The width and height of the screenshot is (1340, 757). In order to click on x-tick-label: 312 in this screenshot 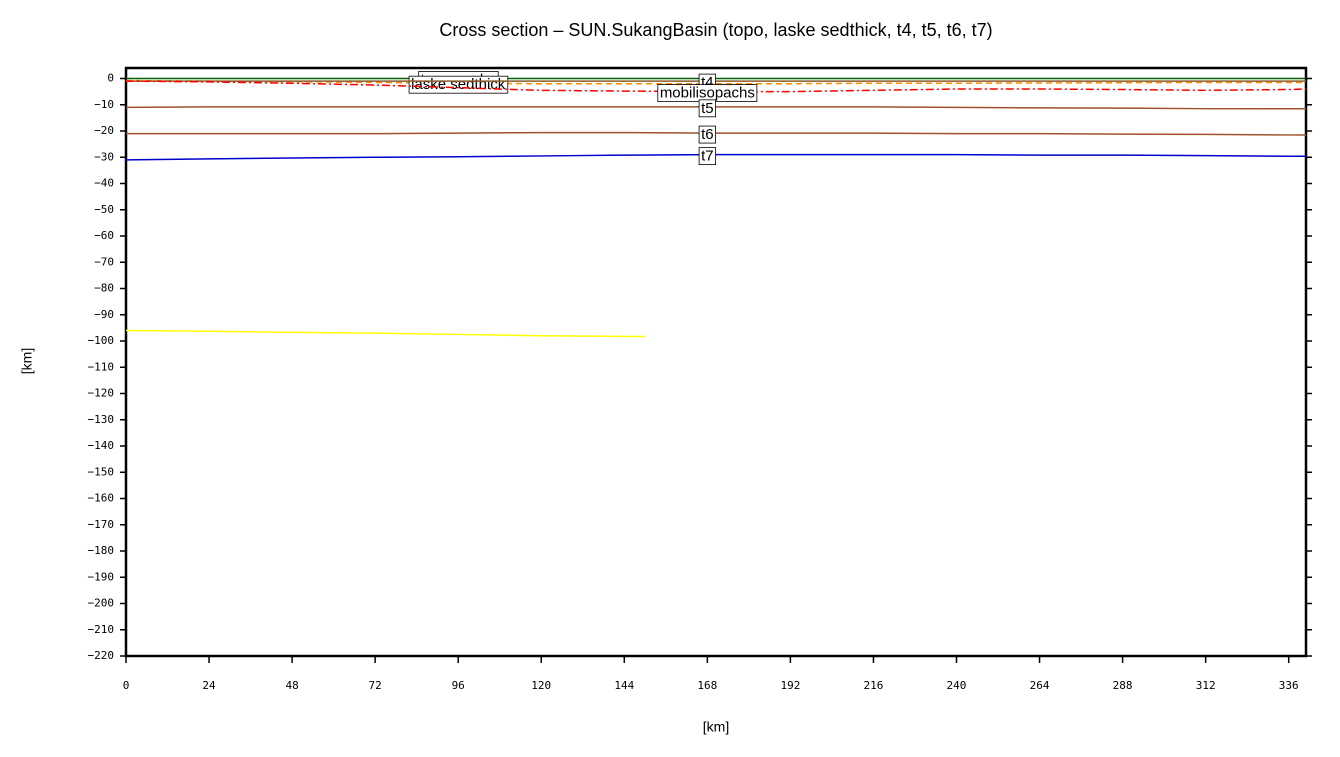, I will do `click(1206, 685)`.